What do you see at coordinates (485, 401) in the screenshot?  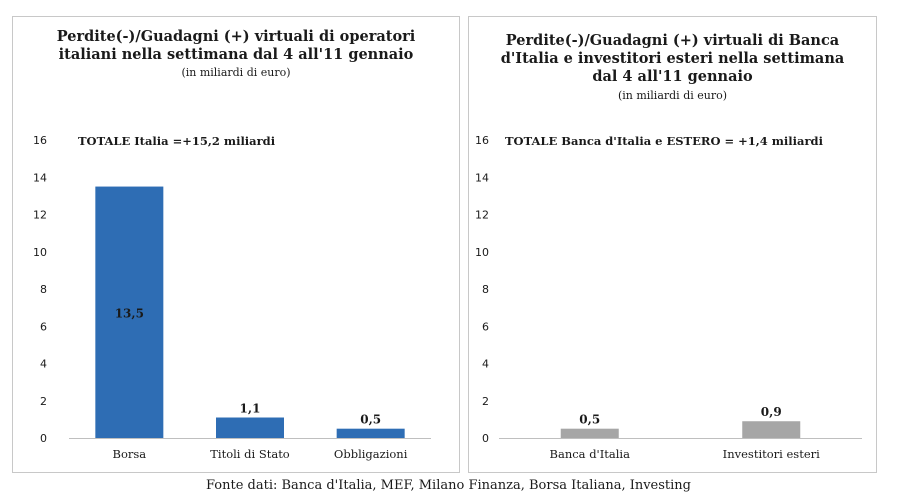 I see `right-y-tick-label: 2` at bounding box center [485, 401].